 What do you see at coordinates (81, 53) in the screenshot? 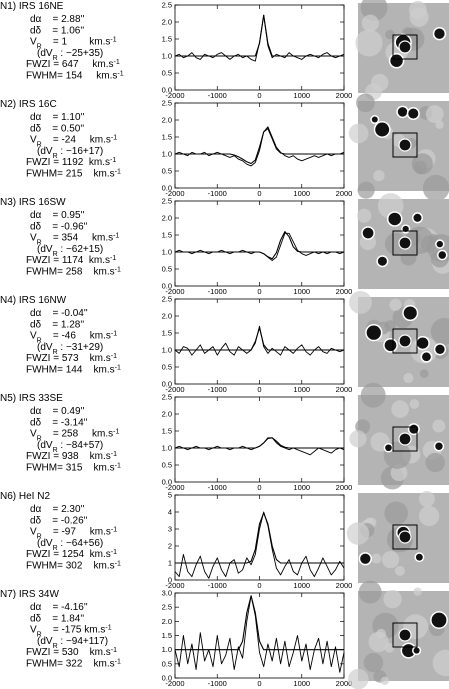
I see `info-text: : −25+35)` at bounding box center [81, 53].